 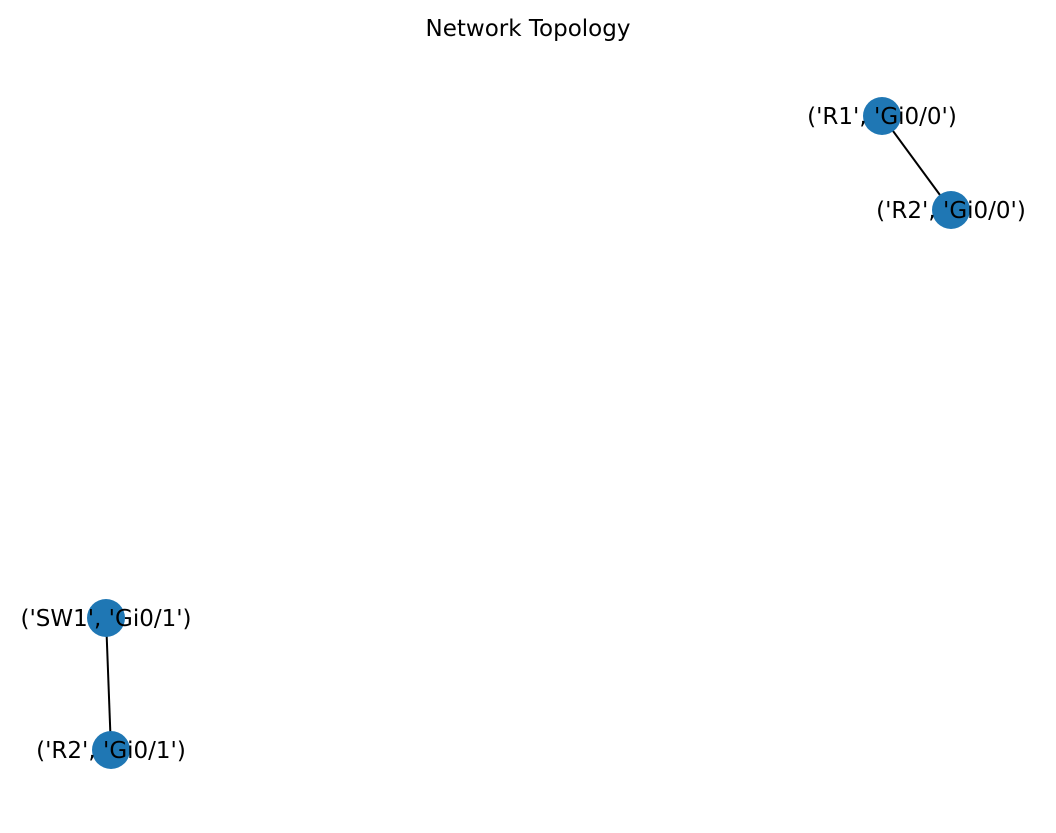 I want to click on node-label-r2-gi00: ('R2', 'Gi0/0'), so click(x=951, y=211).